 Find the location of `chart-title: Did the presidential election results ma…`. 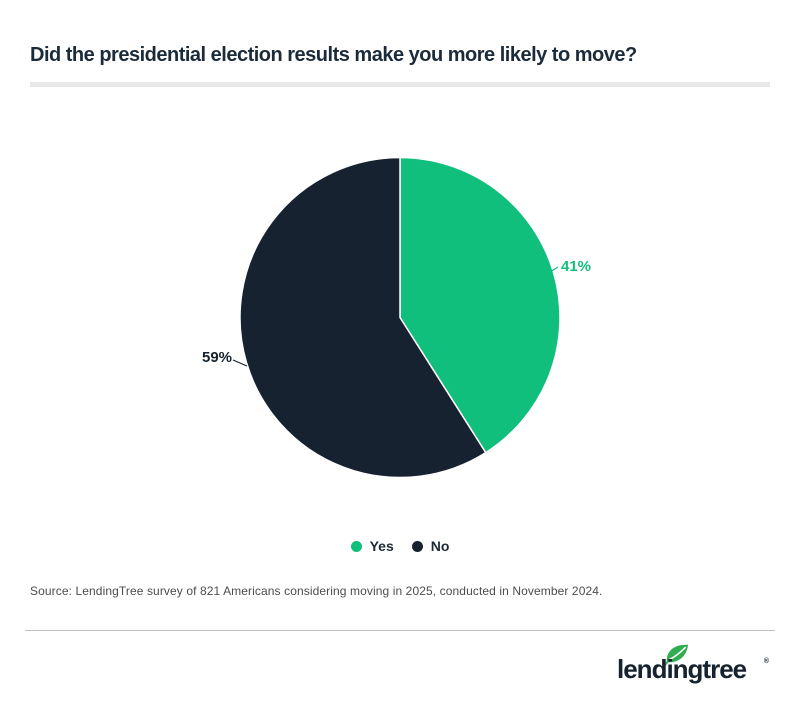

chart-title: Did the presidential election results ma… is located at coordinates (333, 55).